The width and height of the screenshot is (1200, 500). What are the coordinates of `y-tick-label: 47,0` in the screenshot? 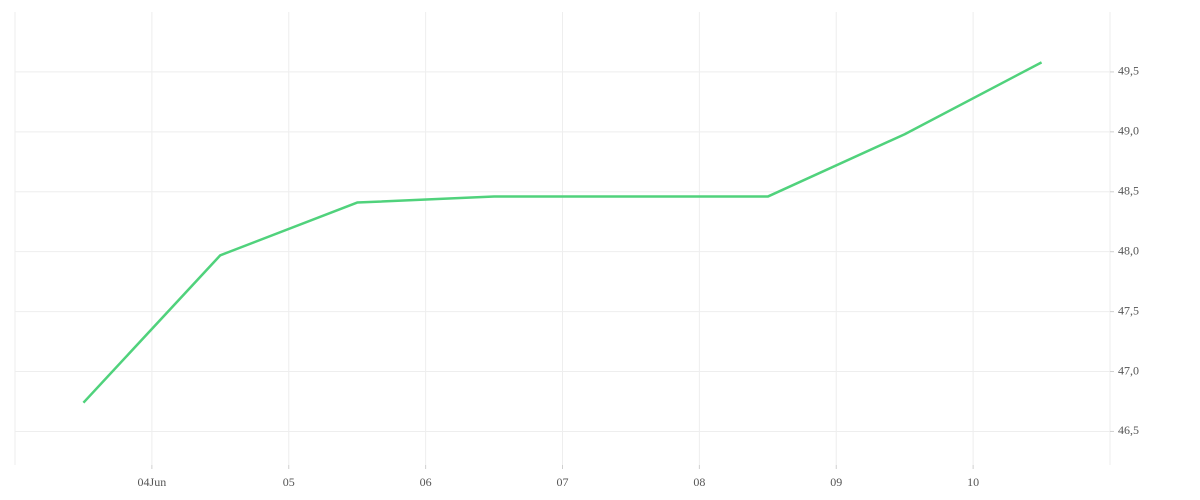 It's located at (1128, 370).